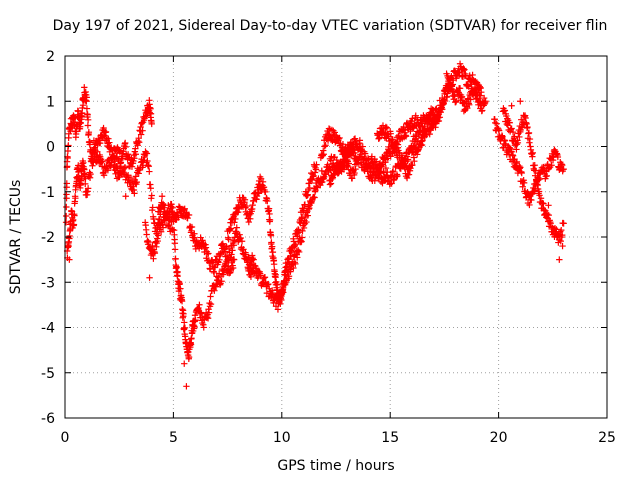 This screenshot has width=640, height=480. What do you see at coordinates (607, 438) in the screenshot?
I see `x-tick-label: 25` at bounding box center [607, 438].